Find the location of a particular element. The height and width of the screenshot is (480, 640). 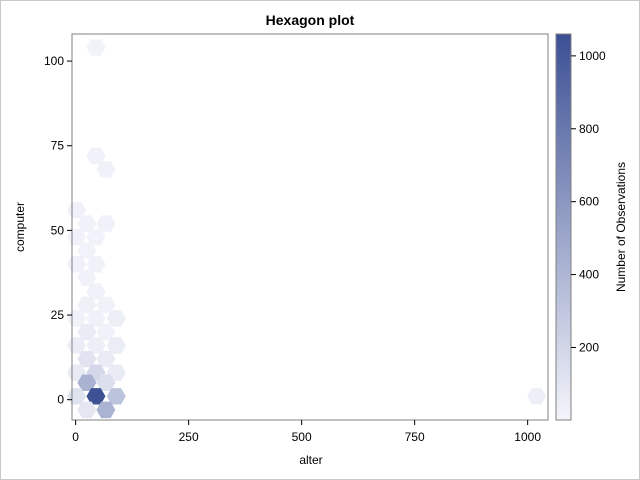

colorbar-tick-label: 400 is located at coordinates (589, 275).